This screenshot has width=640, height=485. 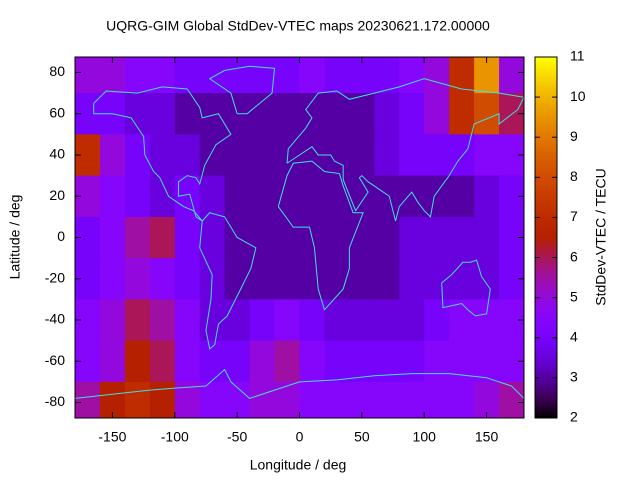 I want to click on y-tick-label: 20, so click(x=57, y=195).